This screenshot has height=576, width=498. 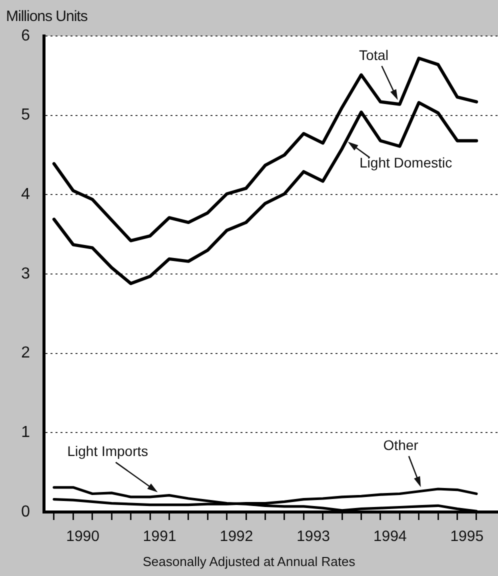 What do you see at coordinates (249, 561) in the screenshot?
I see `x-axis-title: Seasonally Adjusted at Annual Rates` at bounding box center [249, 561].